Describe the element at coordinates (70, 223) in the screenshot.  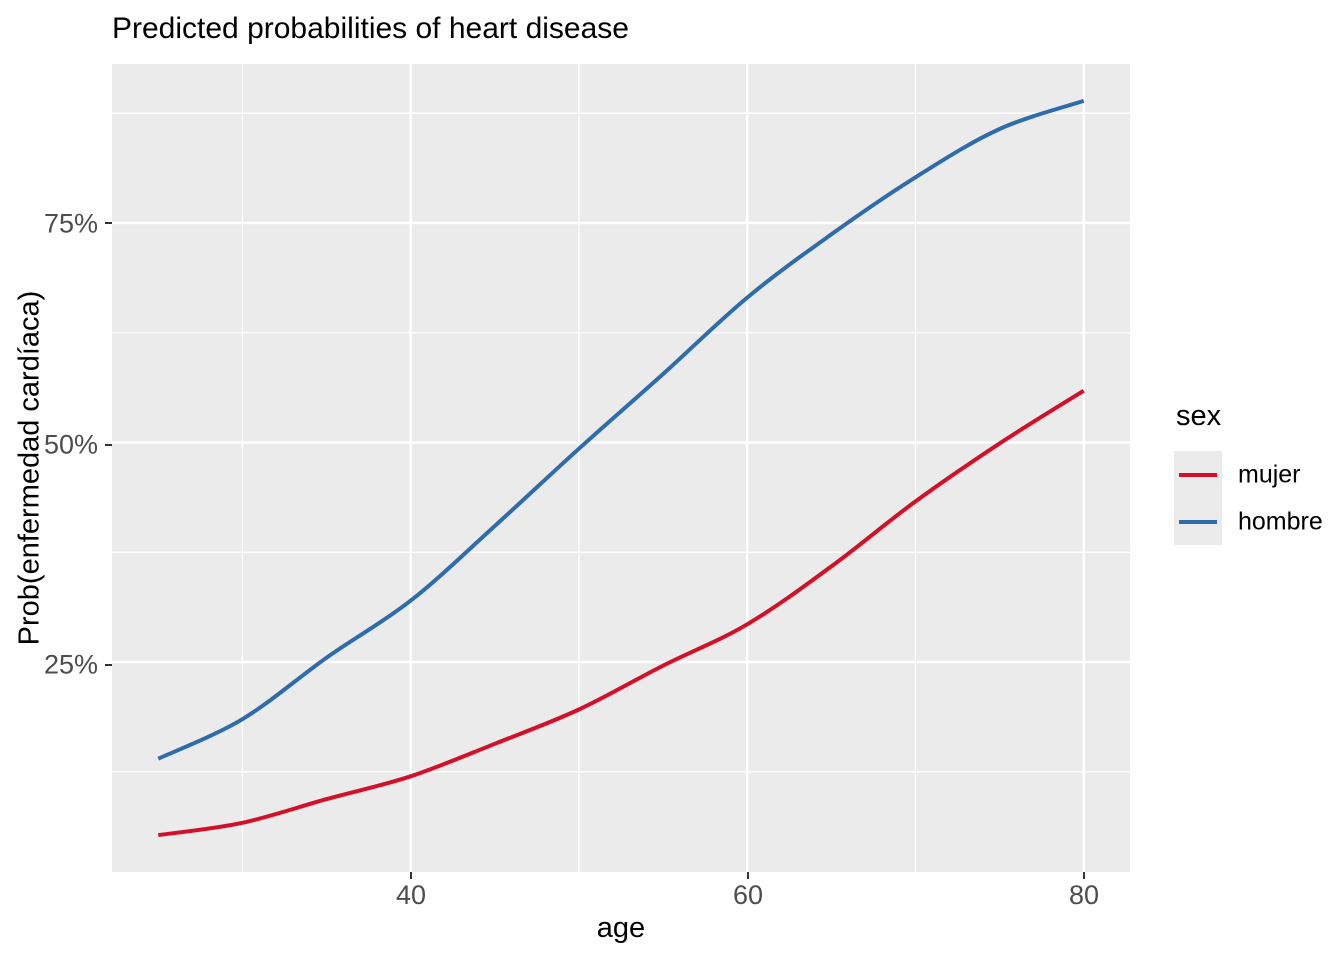
I see `y-tick-label: 75%` at that location.